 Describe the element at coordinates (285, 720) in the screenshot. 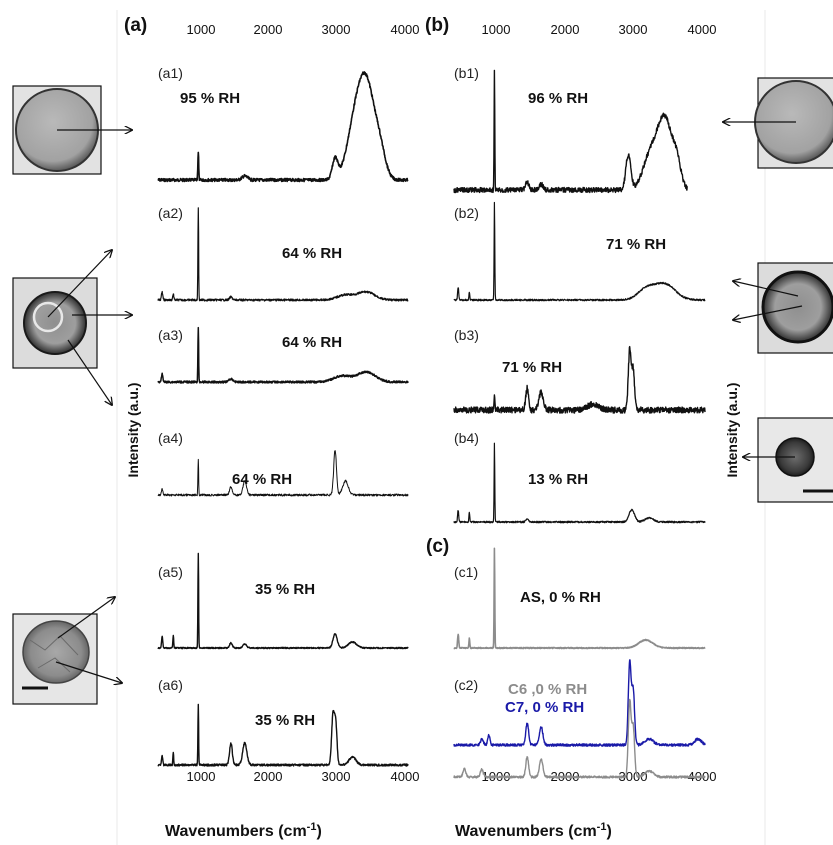

I see `rh-label-a6: 35 % RH` at that location.